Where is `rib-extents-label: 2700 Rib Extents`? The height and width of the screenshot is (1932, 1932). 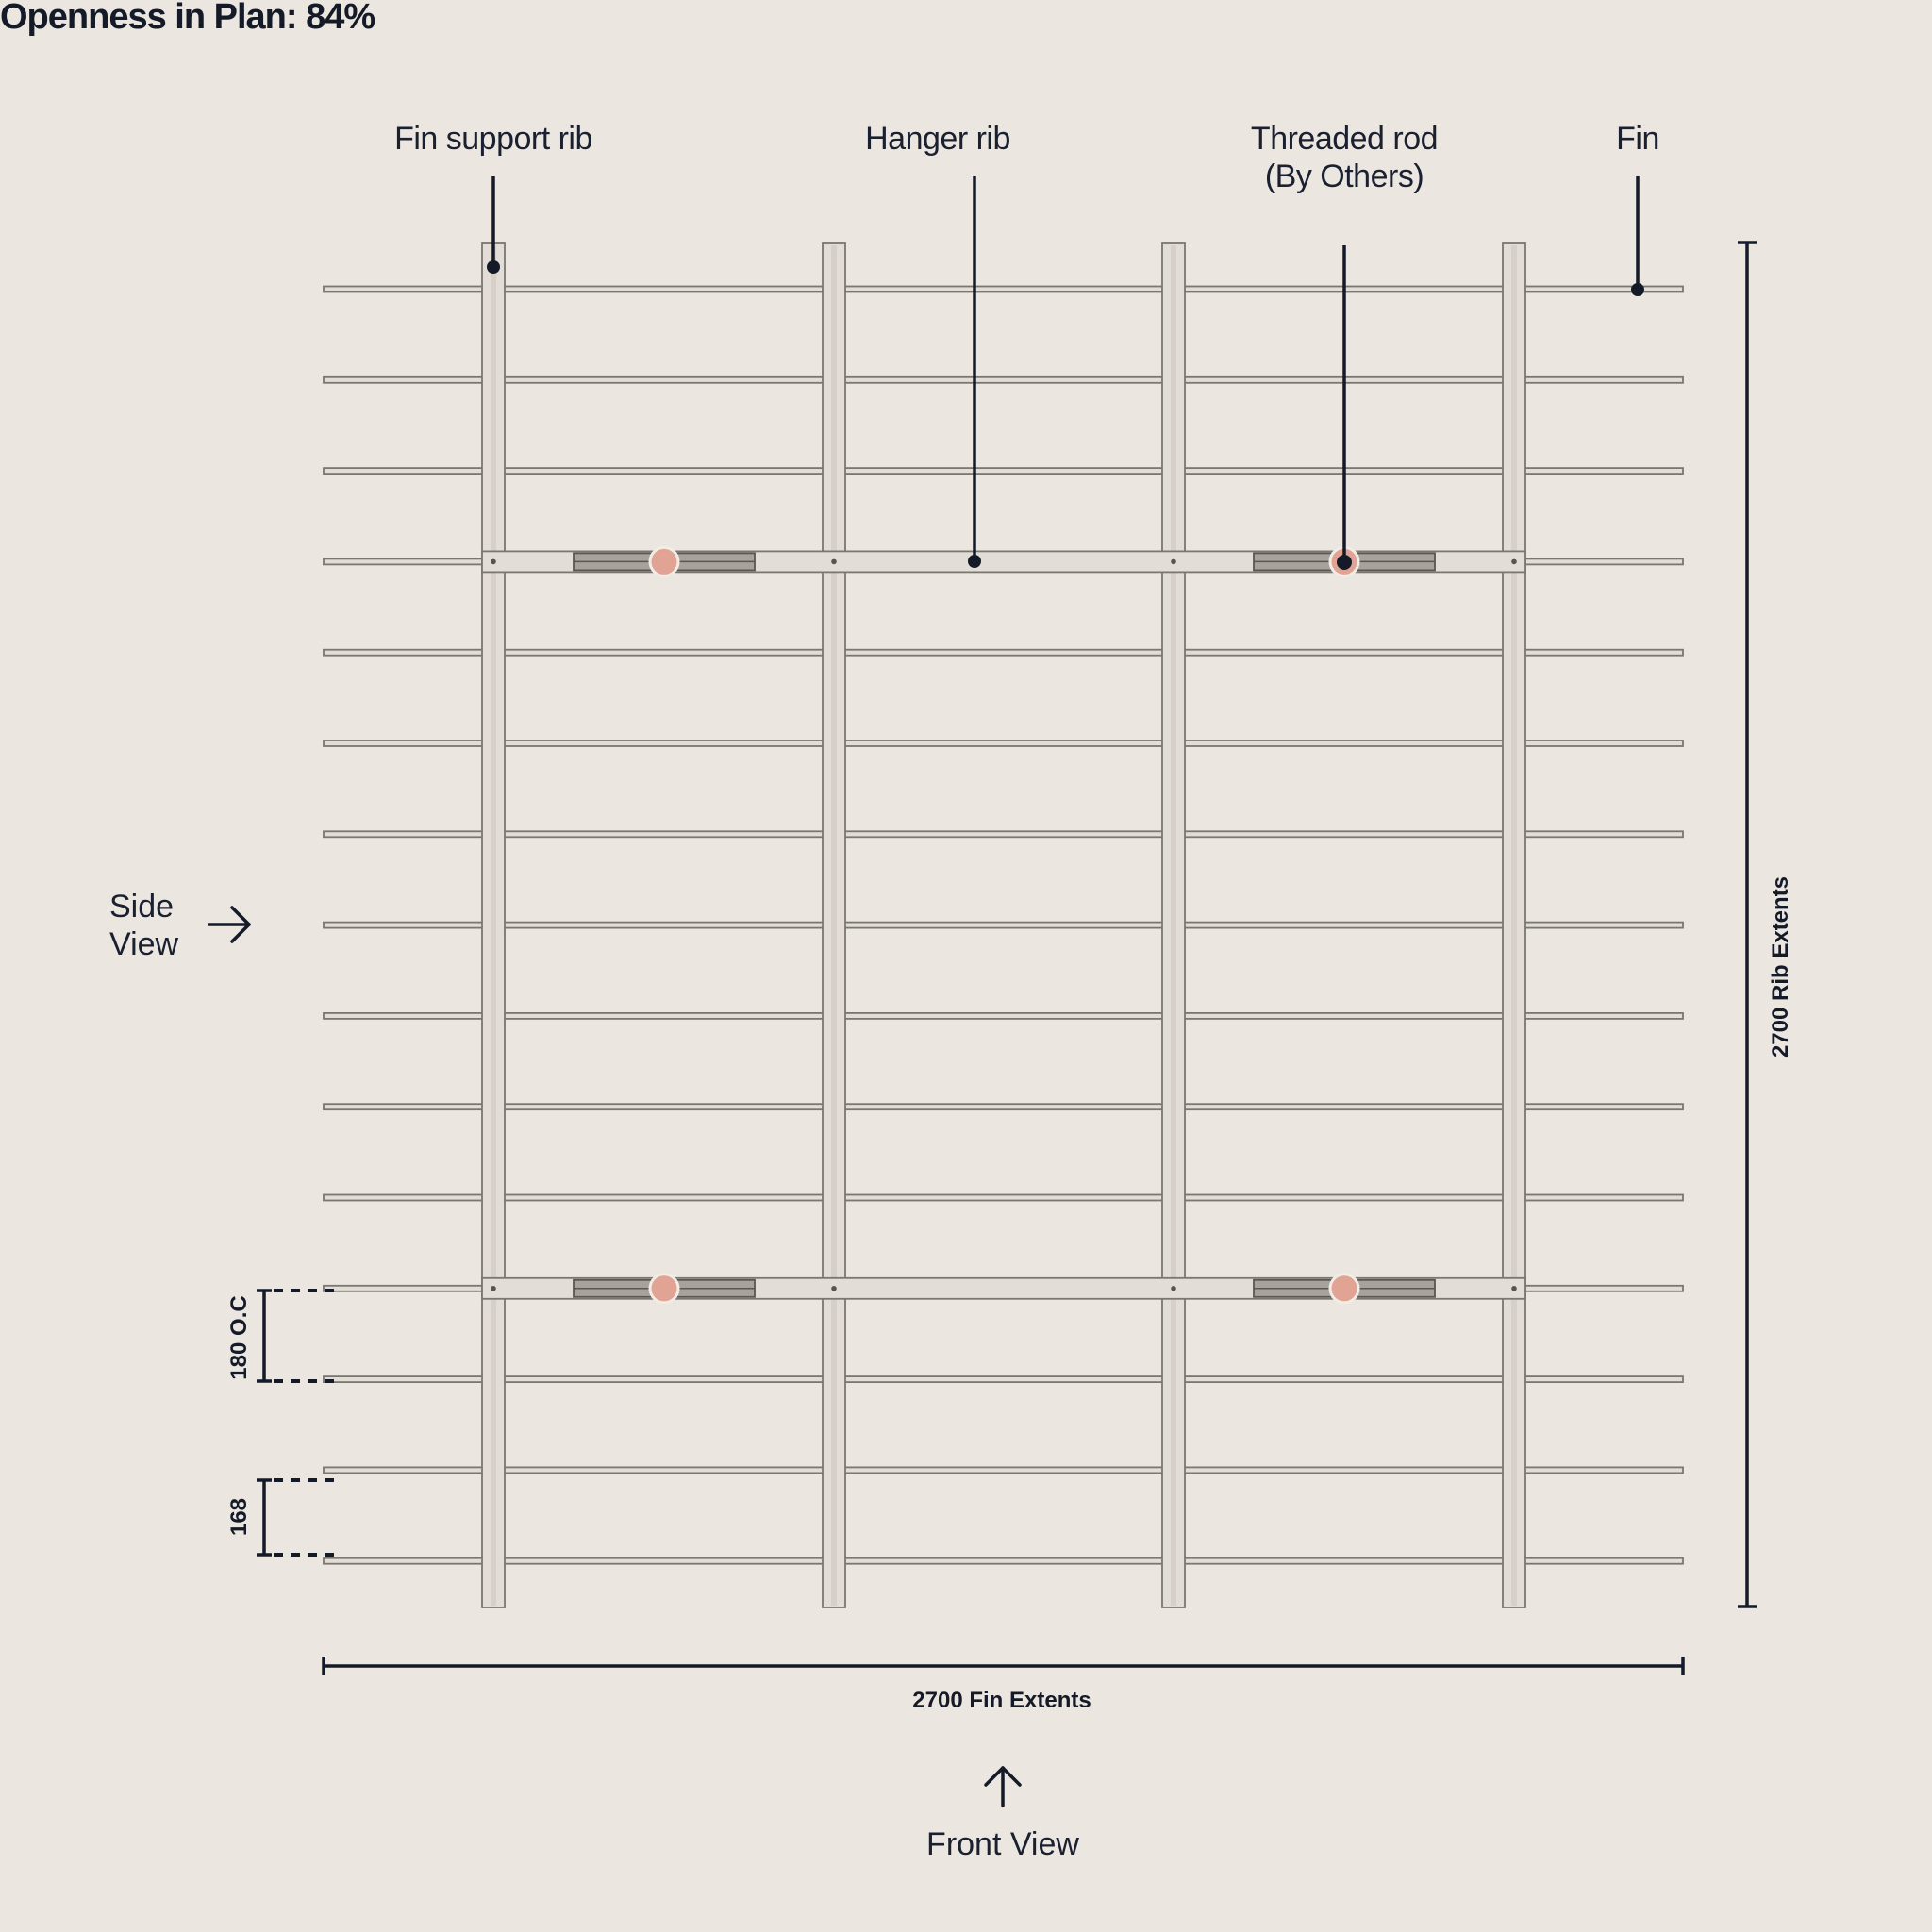 rib-extents-label: 2700 Rib Extents is located at coordinates (1780, 967).